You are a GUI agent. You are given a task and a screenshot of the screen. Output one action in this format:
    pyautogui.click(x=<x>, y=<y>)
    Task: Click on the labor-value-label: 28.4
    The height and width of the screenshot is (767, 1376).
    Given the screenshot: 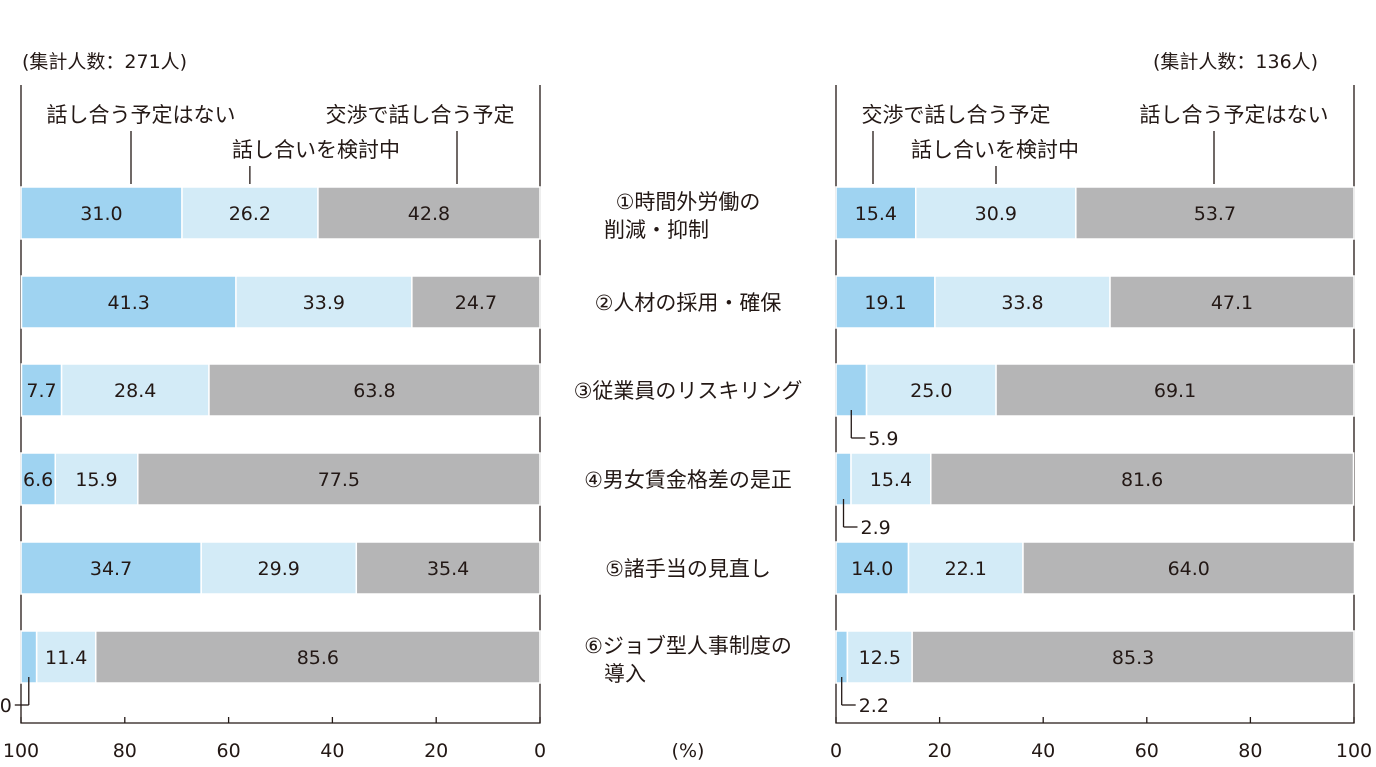 What is the action you would take?
    pyautogui.click(x=135, y=391)
    